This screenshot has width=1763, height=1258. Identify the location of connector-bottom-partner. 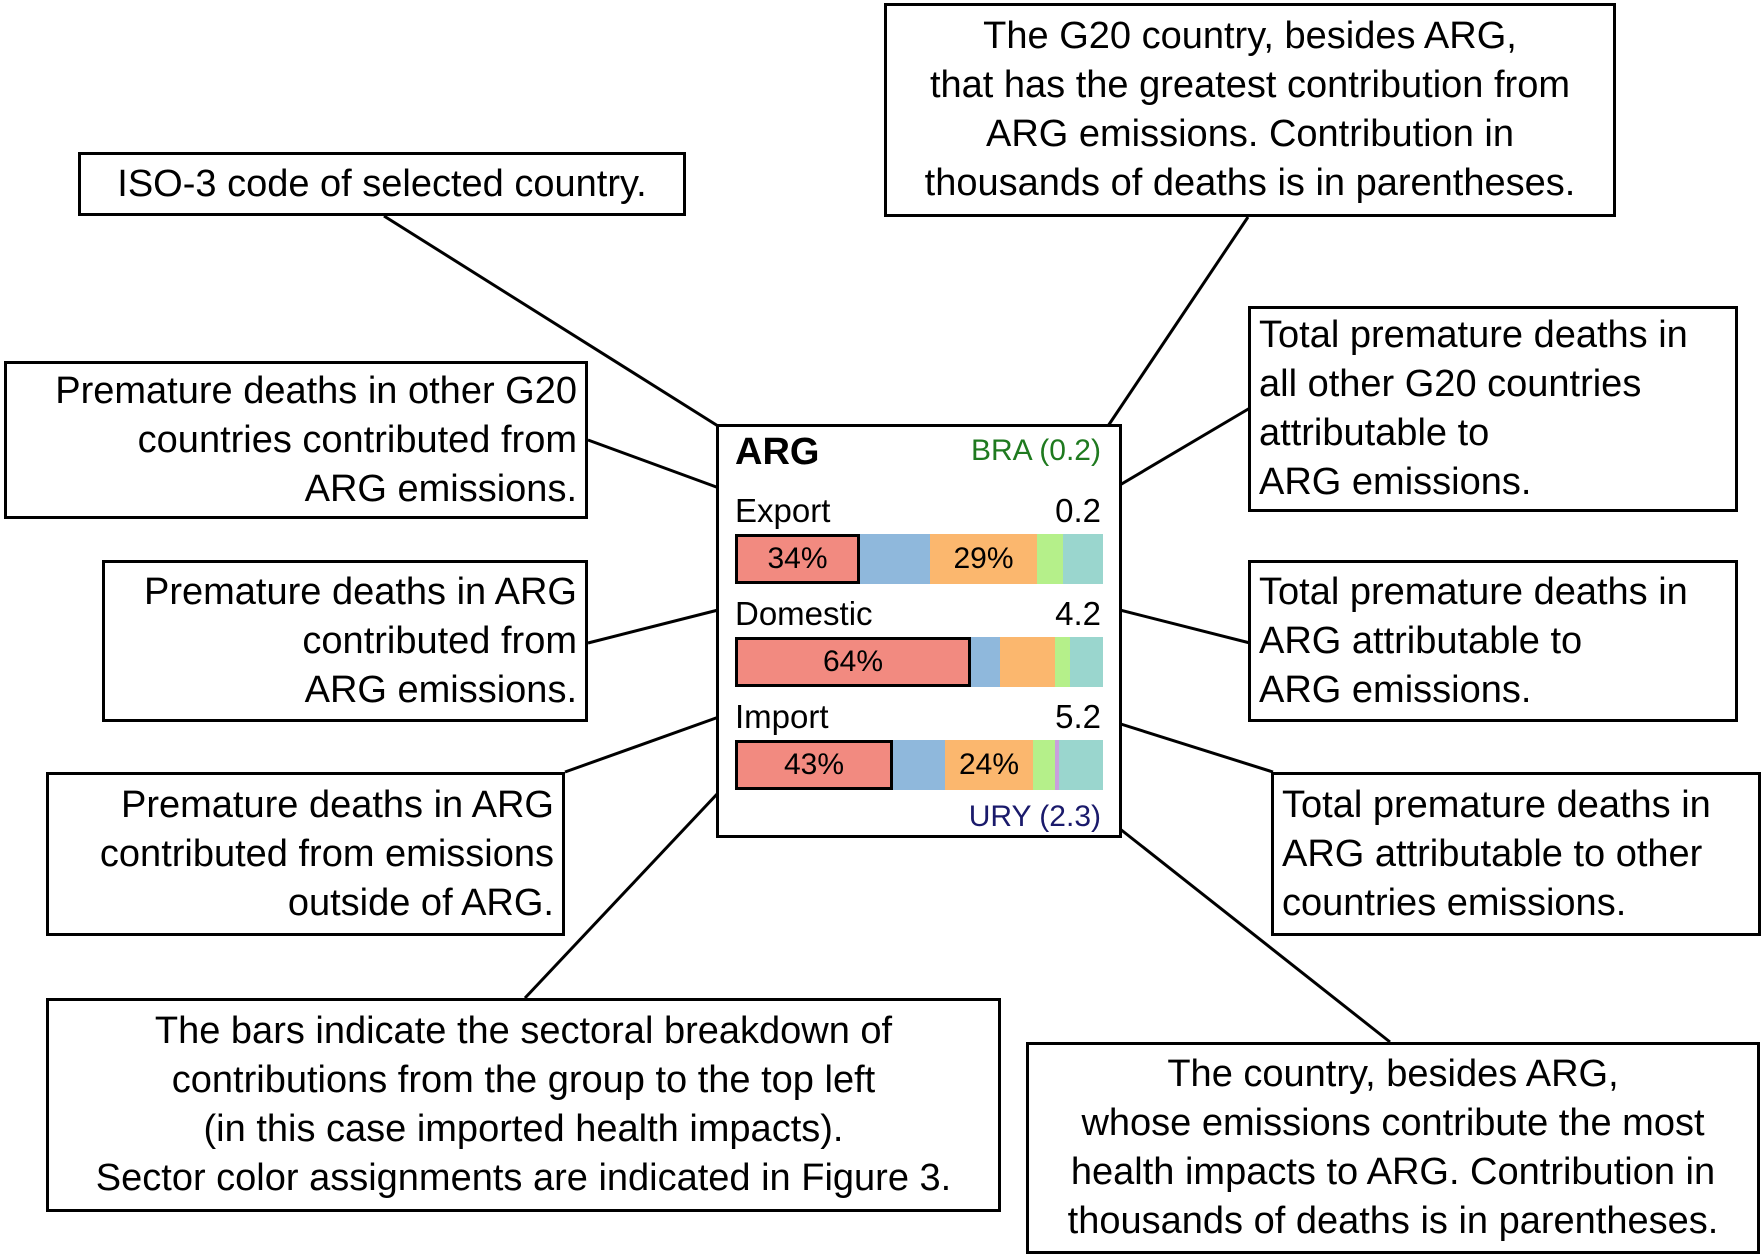
(1252, 933).